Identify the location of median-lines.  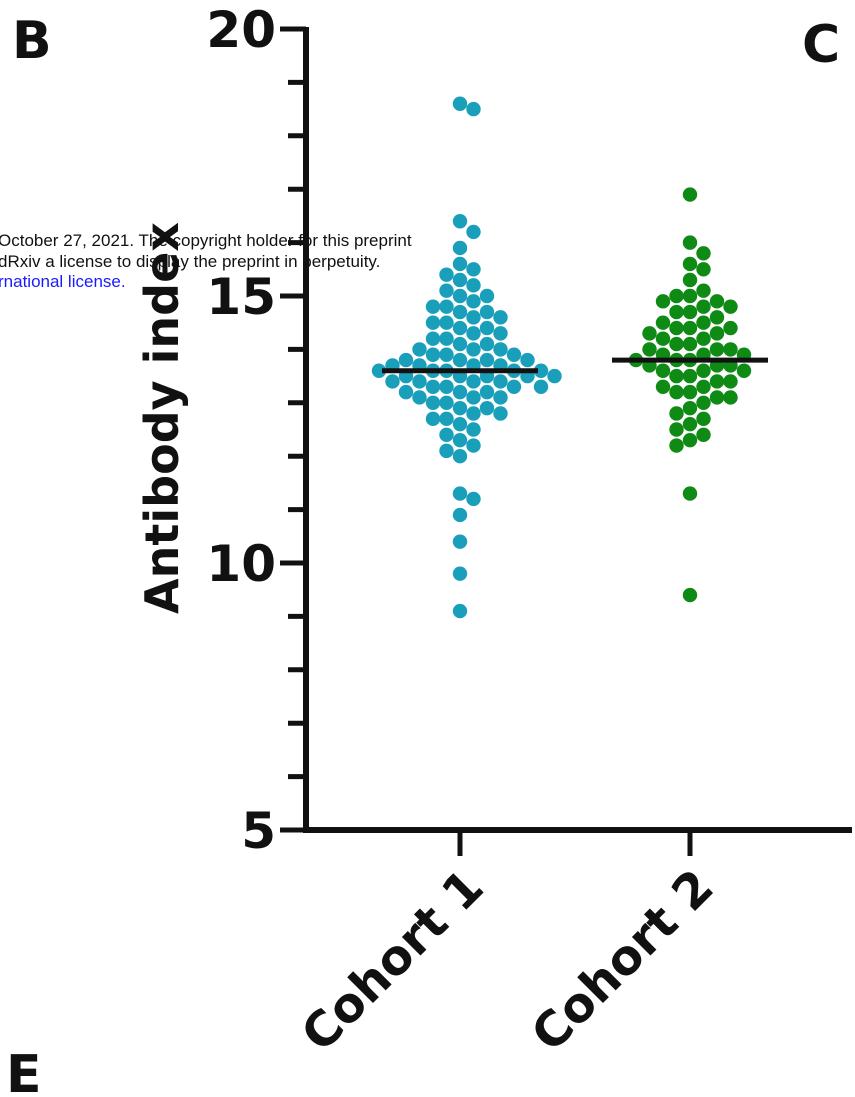
(575, 365).